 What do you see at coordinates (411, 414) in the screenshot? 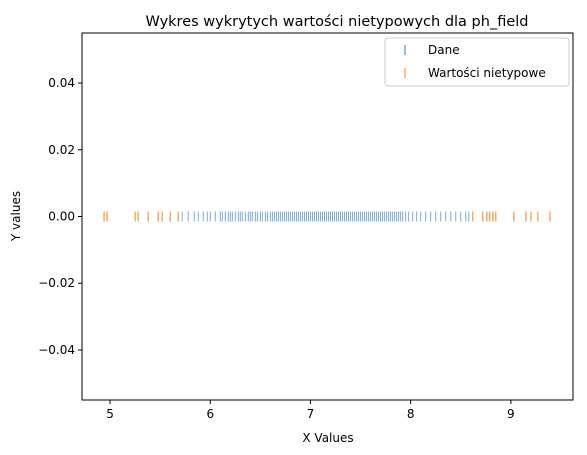
I see `x-tick-label-3: 8` at bounding box center [411, 414].